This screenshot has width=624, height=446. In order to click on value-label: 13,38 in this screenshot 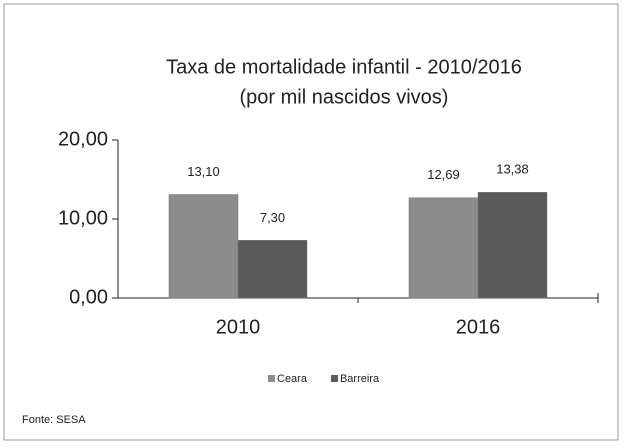, I will do `click(512, 169)`.